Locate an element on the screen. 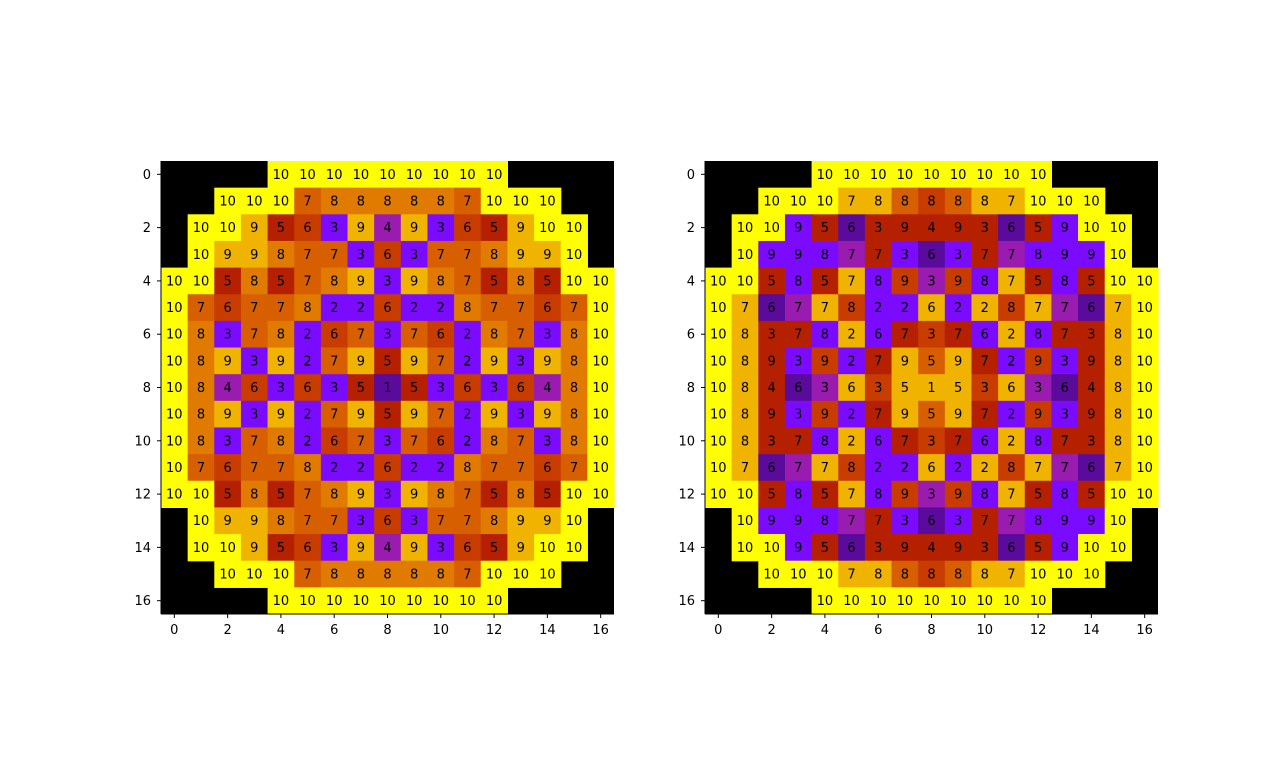 The height and width of the screenshot is (767, 1287). cell-value-label: 4 is located at coordinates (547, 388).